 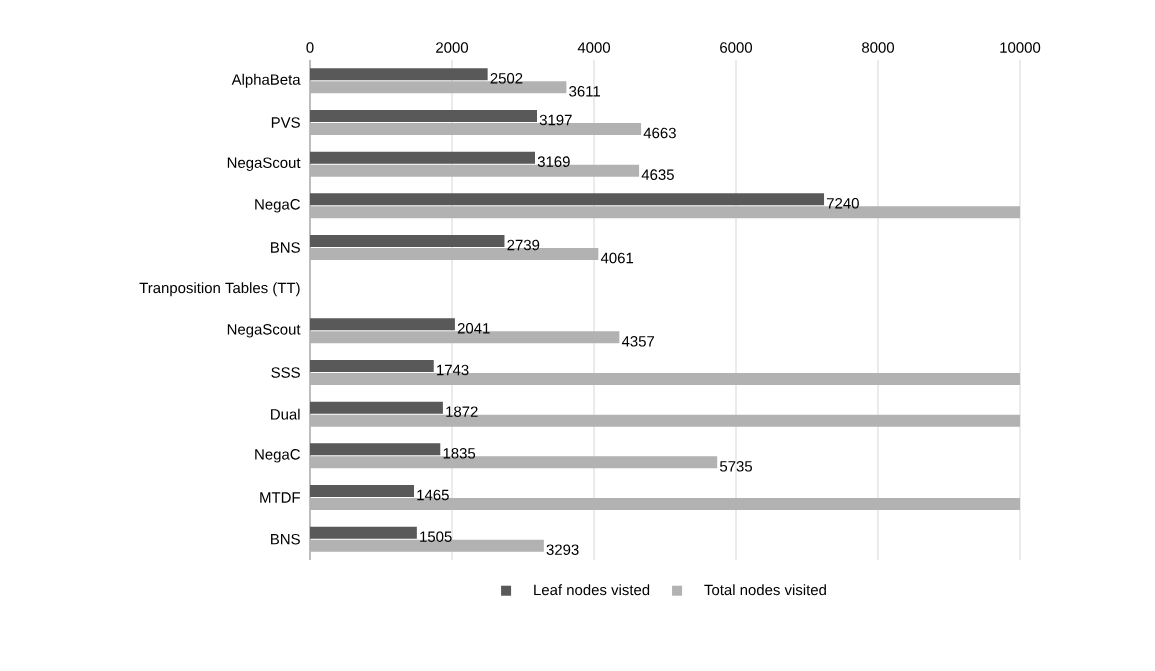 What do you see at coordinates (433, 495) in the screenshot?
I see `data-label: 1465` at bounding box center [433, 495].